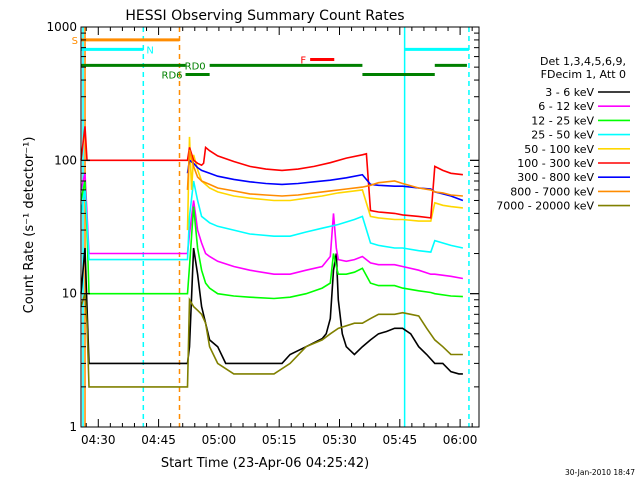 Image resolution: width=640 pixels, height=484 pixels. I want to click on legend-label-3: 25 - 50 keV, so click(562, 135).